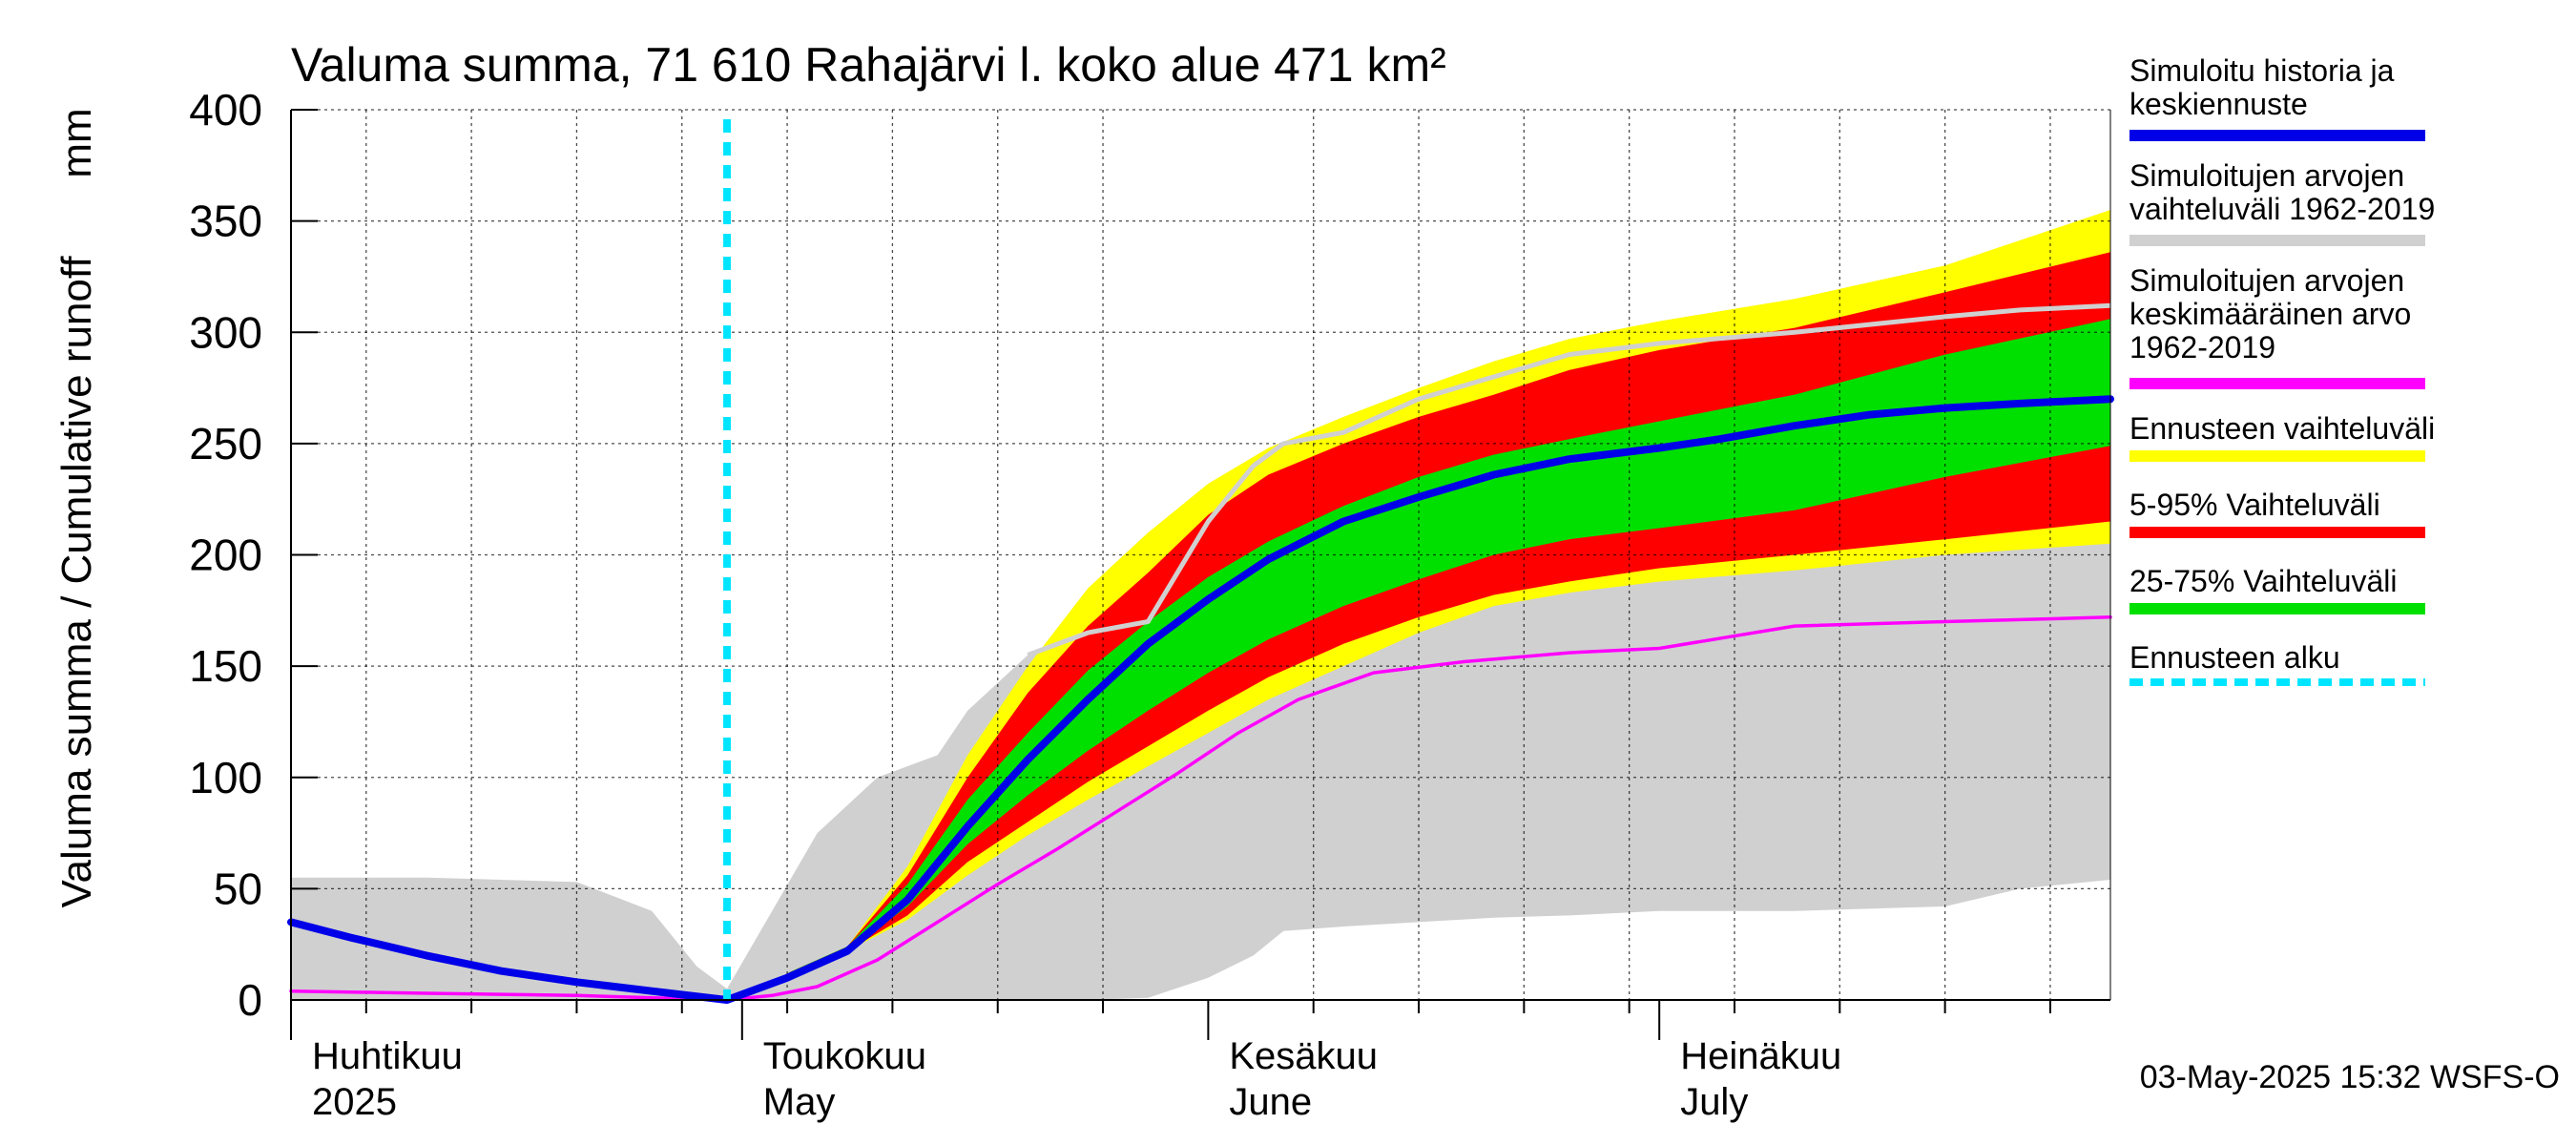  What do you see at coordinates (225, 110) in the screenshot?
I see `y-tick-label: 400` at bounding box center [225, 110].